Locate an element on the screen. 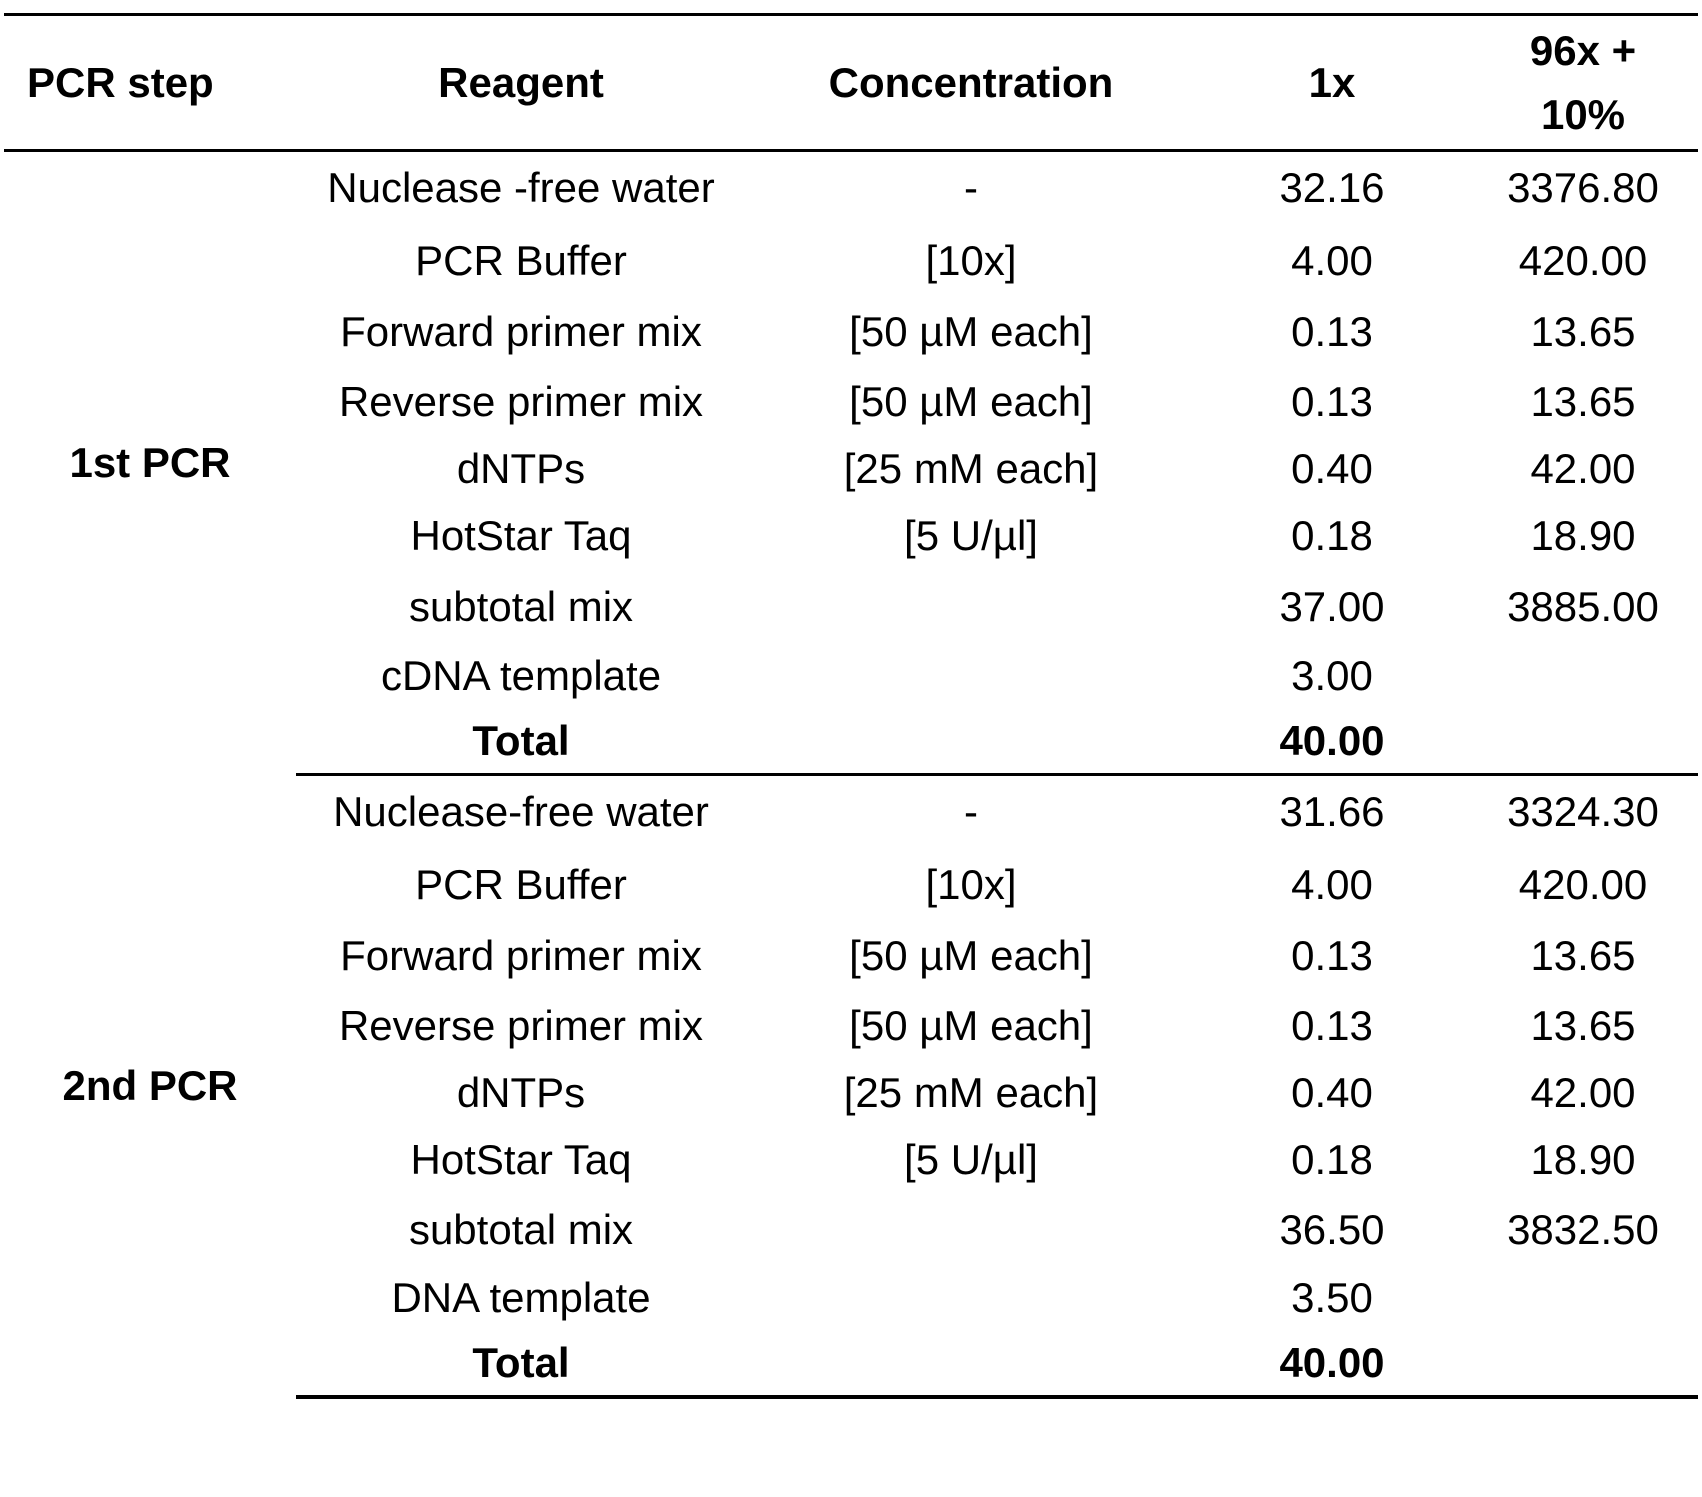 The width and height of the screenshot is (1702, 1497). reagent-cell: Nuclease-free water is located at coordinates (521, 812).